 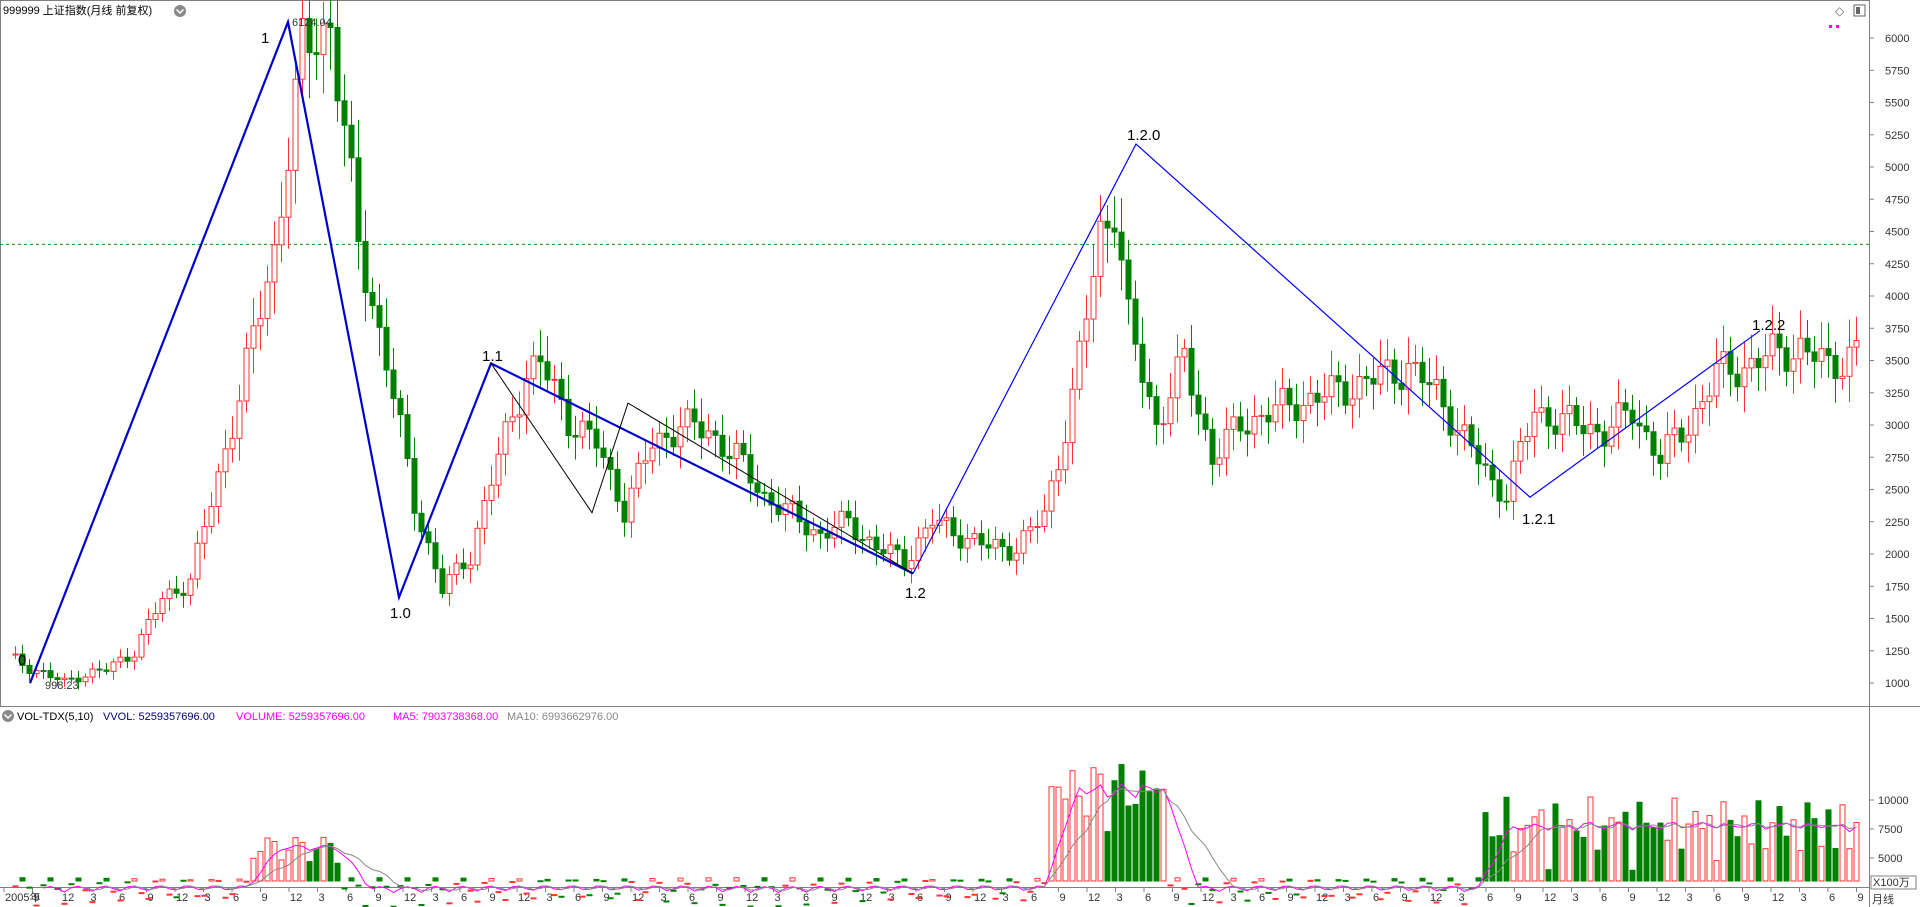 I want to click on volume-unit-box, so click(x=1893, y=882).